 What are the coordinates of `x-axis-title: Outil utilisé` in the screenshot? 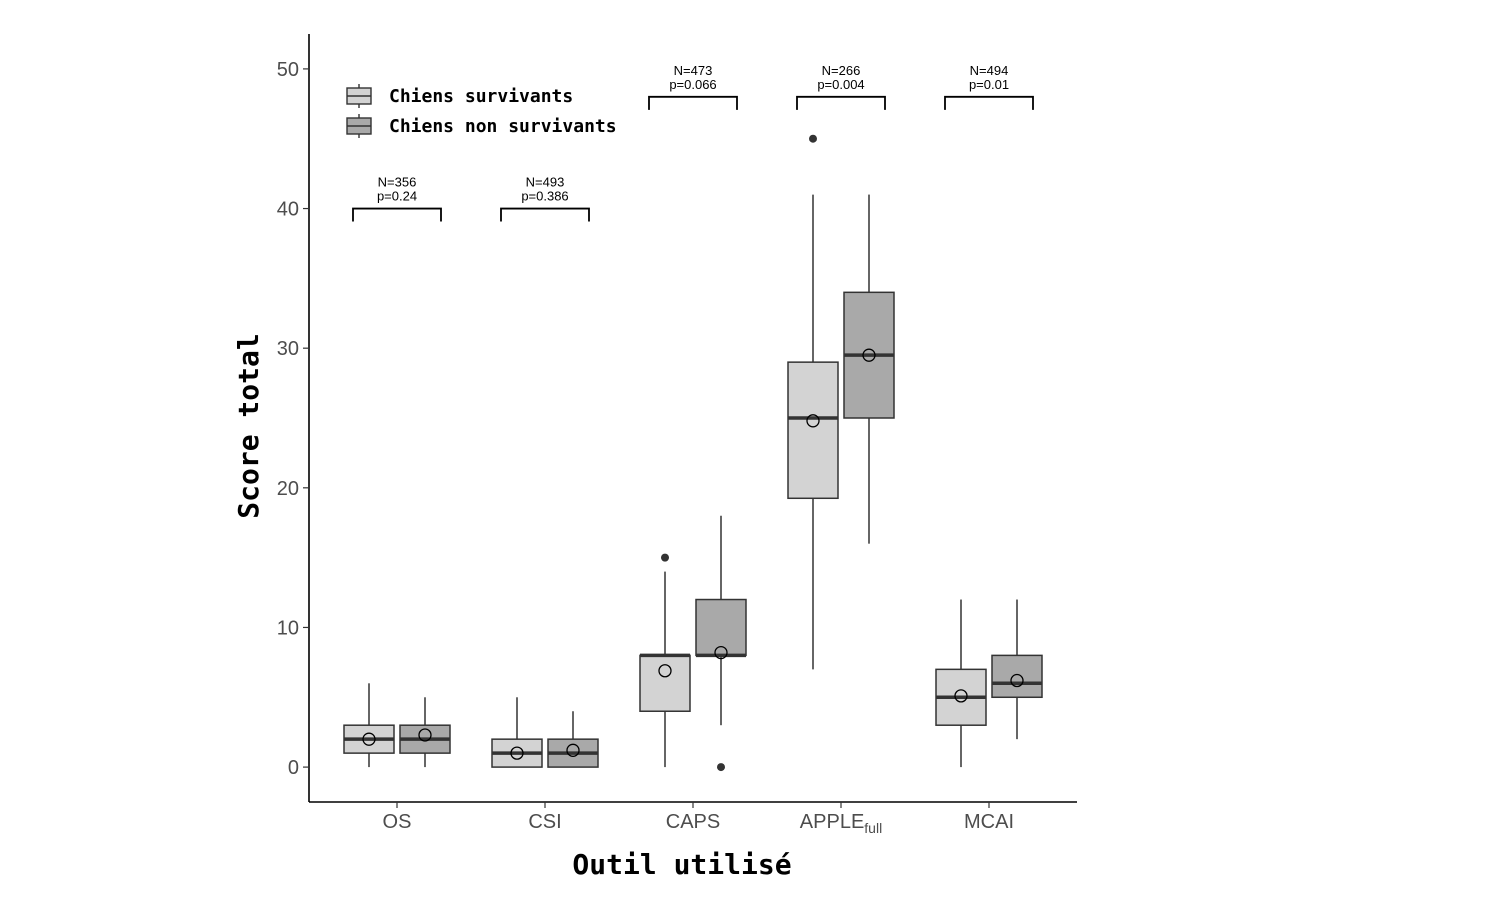 It's located at (681, 864).